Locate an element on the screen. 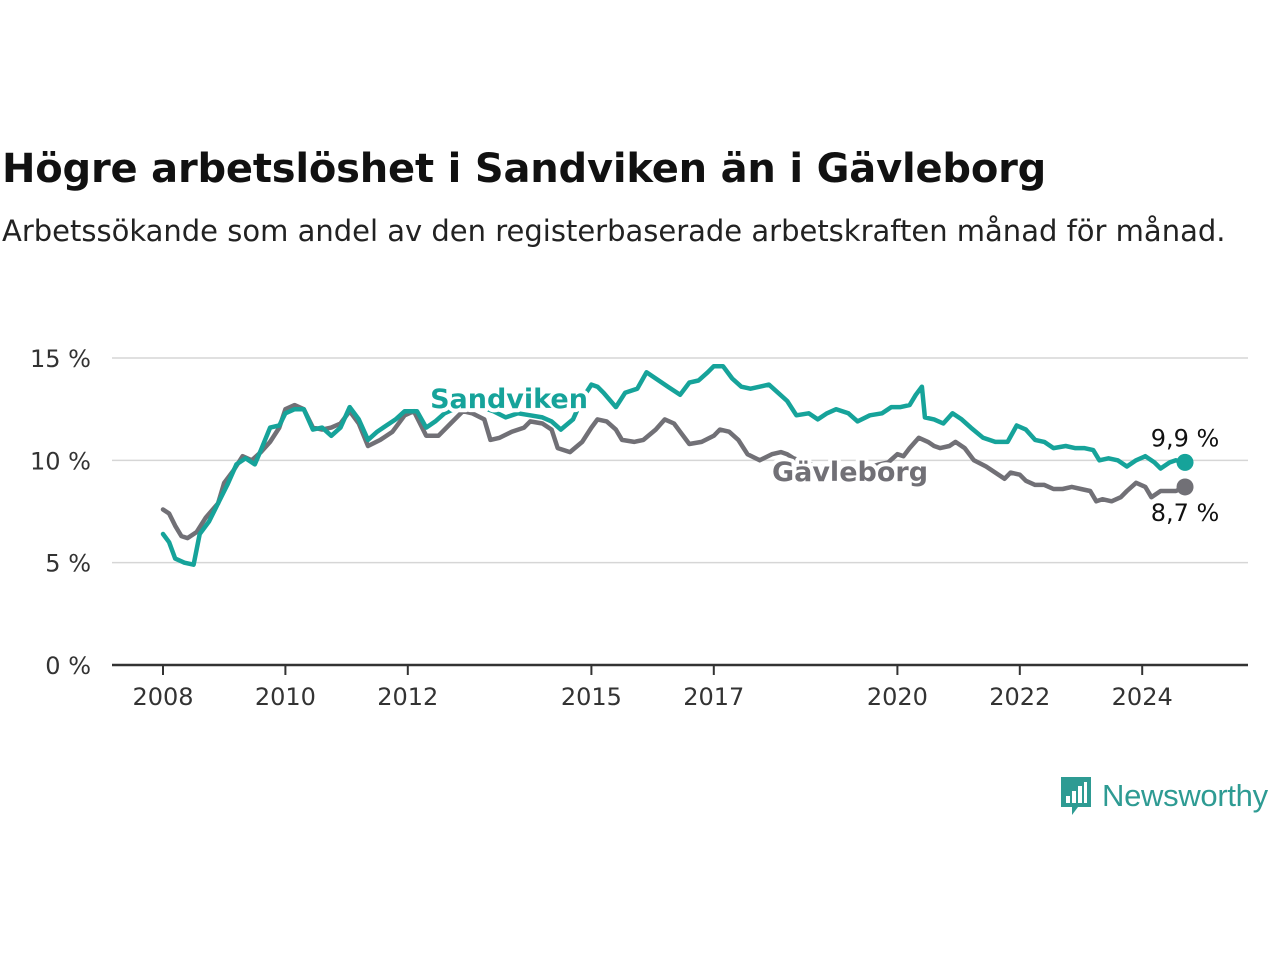 The width and height of the screenshot is (1280, 960). series-label-g-vleborg: Gävleborg is located at coordinates (850, 472).